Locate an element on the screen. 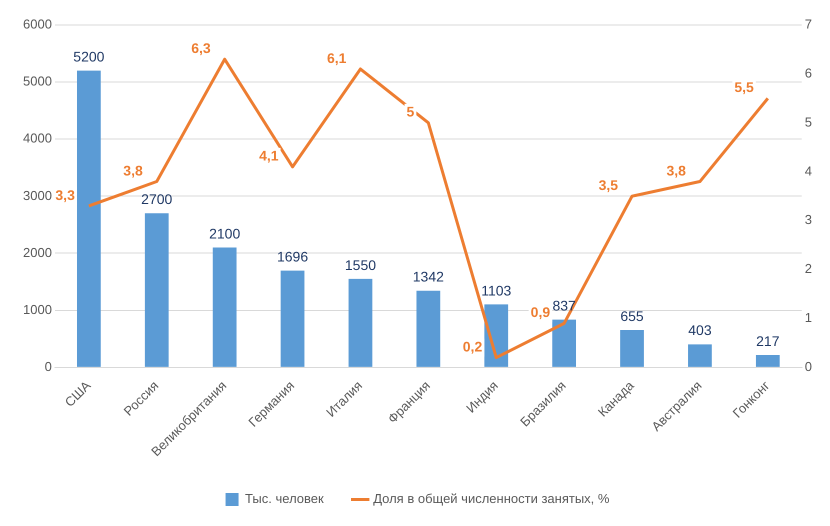 This screenshot has width=830, height=526. data-label: 217 is located at coordinates (768, 340).